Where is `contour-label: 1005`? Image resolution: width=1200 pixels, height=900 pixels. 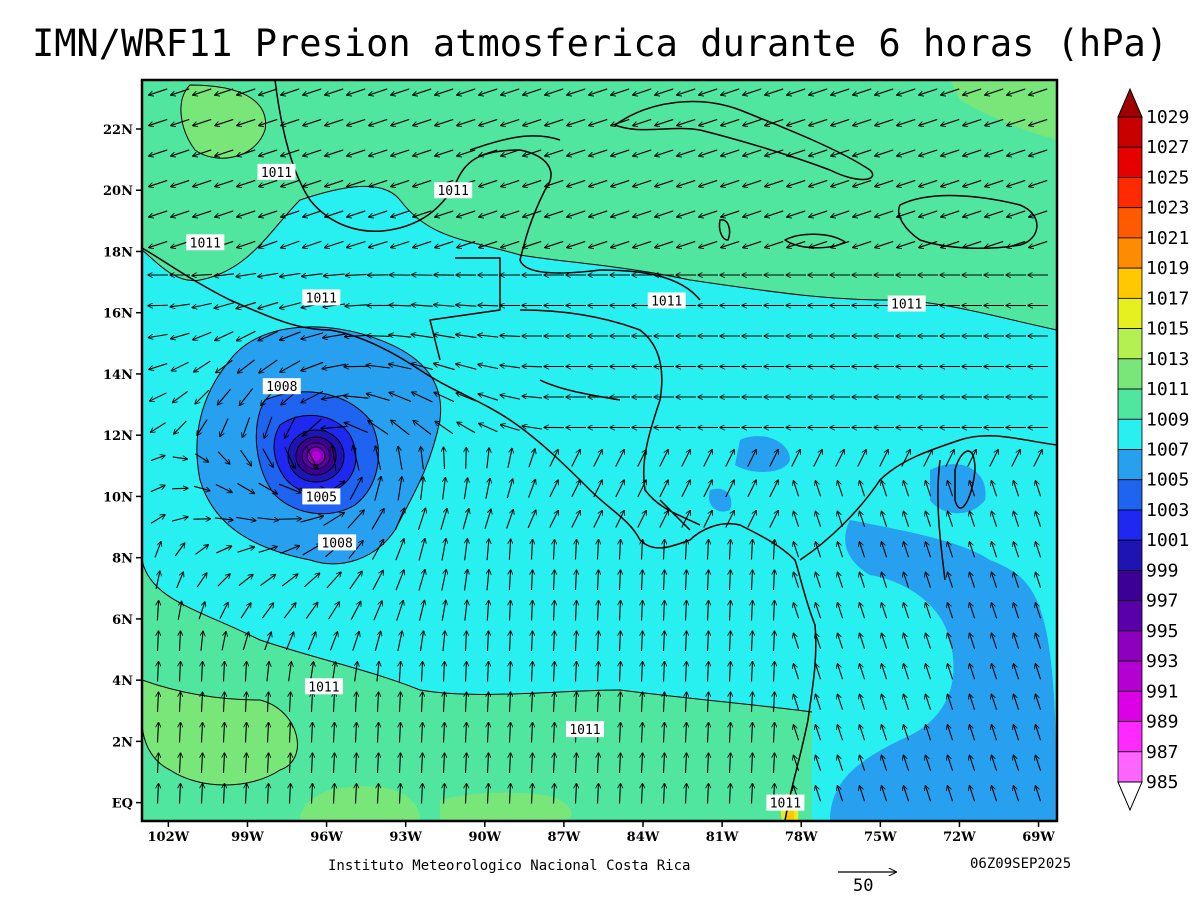 contour-label: 1005 is located at coordinates (321, 497).